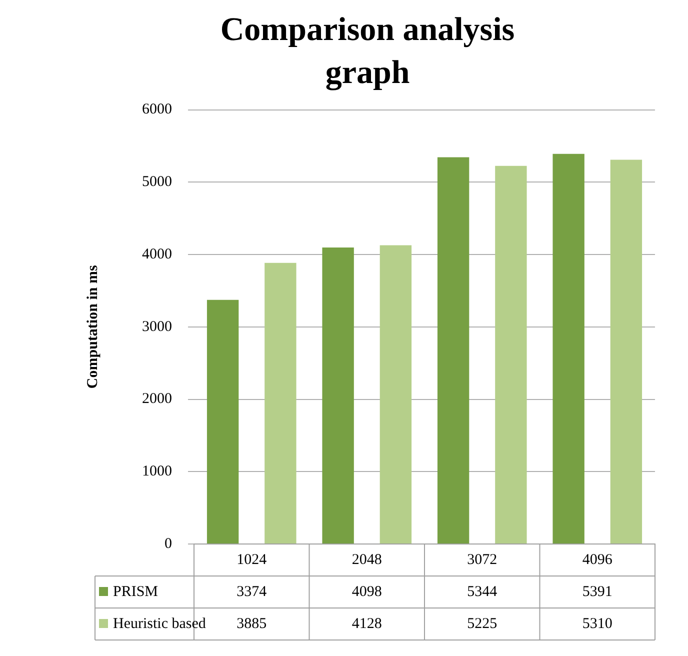 This screenshot has width=688, height=656. What do you see at coordinates (157, 182) in the screenshot?
I see `y-tick-label: 5000` at bounding box center [157, 182].